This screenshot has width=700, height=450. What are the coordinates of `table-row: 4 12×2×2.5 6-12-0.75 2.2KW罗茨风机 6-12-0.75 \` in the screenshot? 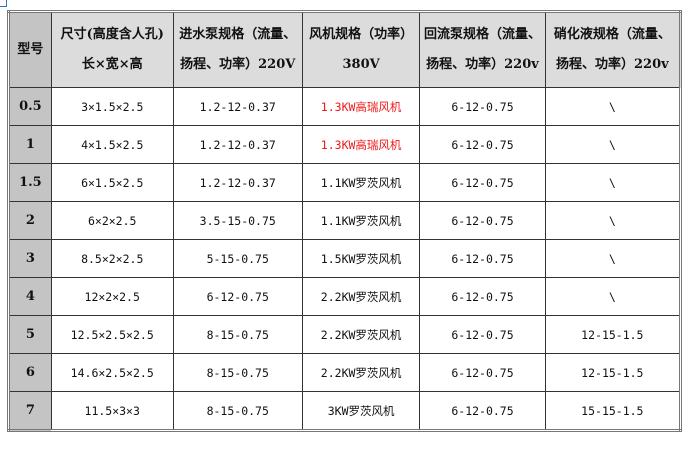 It's located at (345, 296).